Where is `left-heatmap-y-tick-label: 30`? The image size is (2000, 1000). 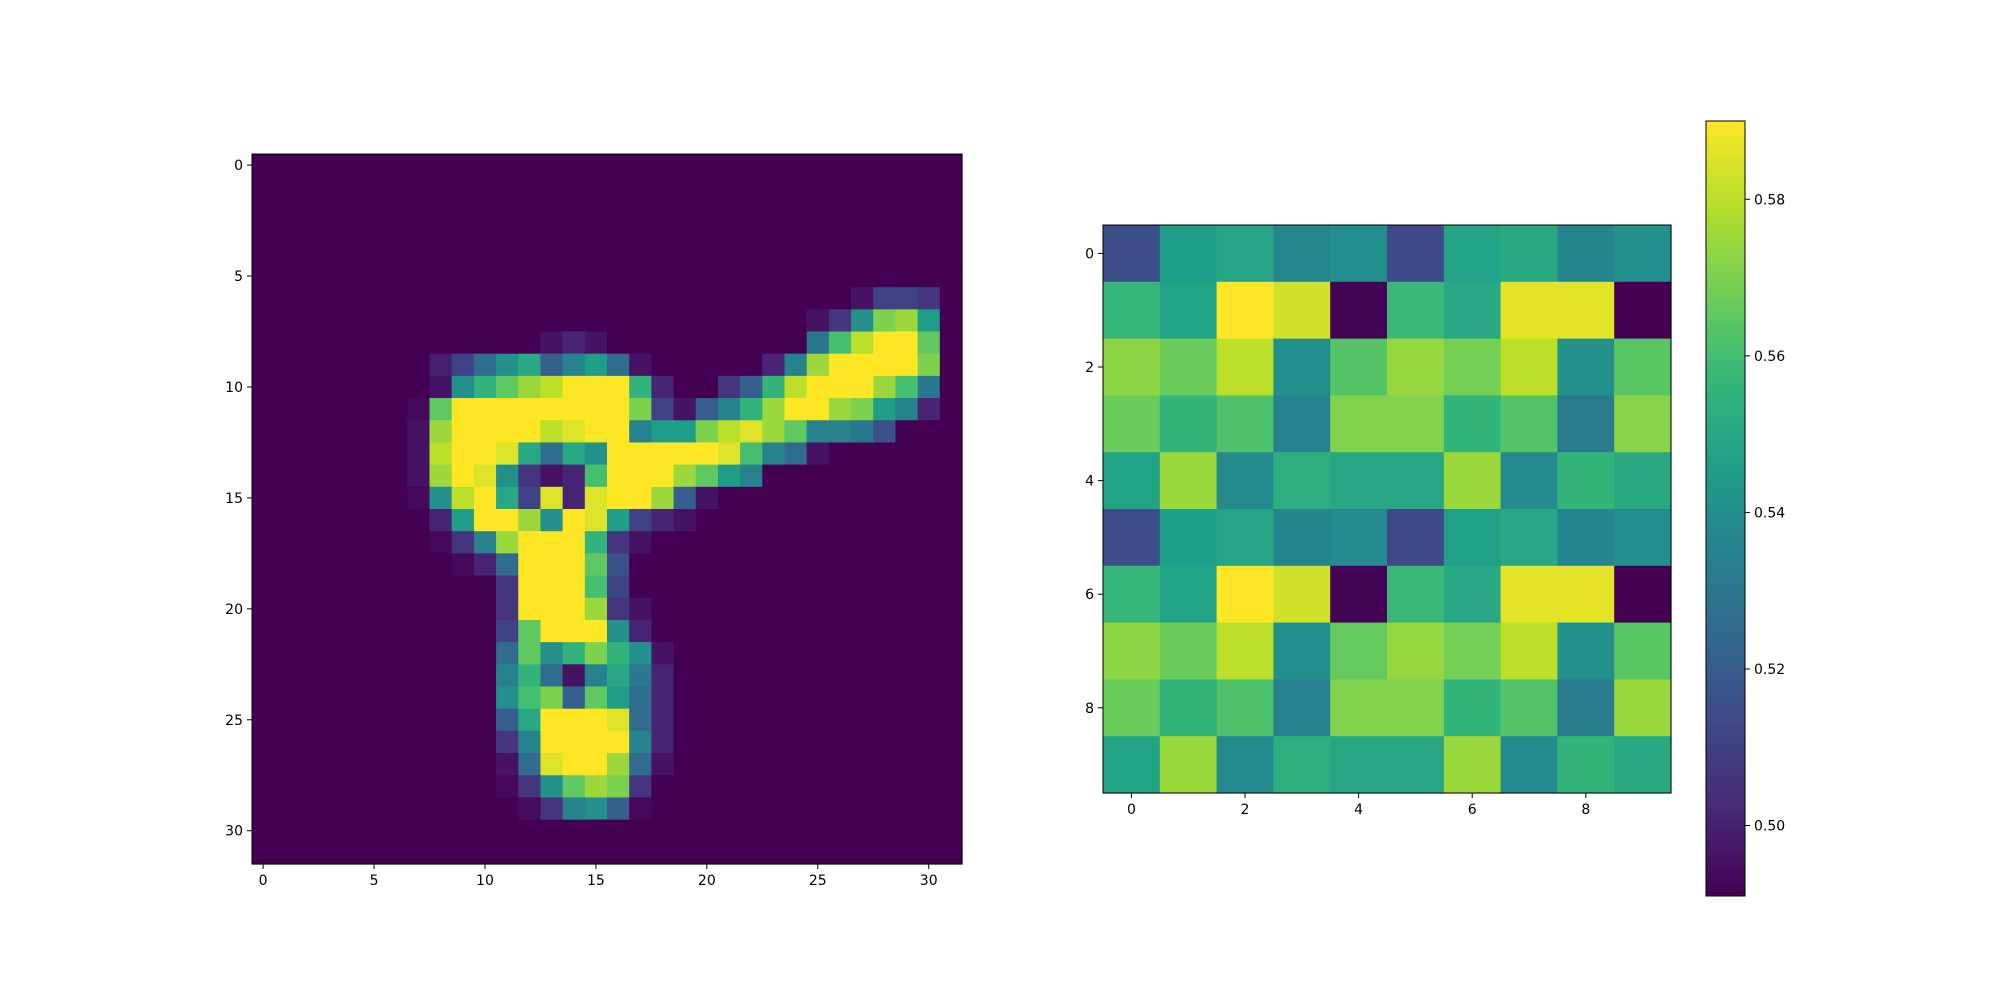
left-heatmap-y-tick-label: 30 is located at coordinates (234, 832).